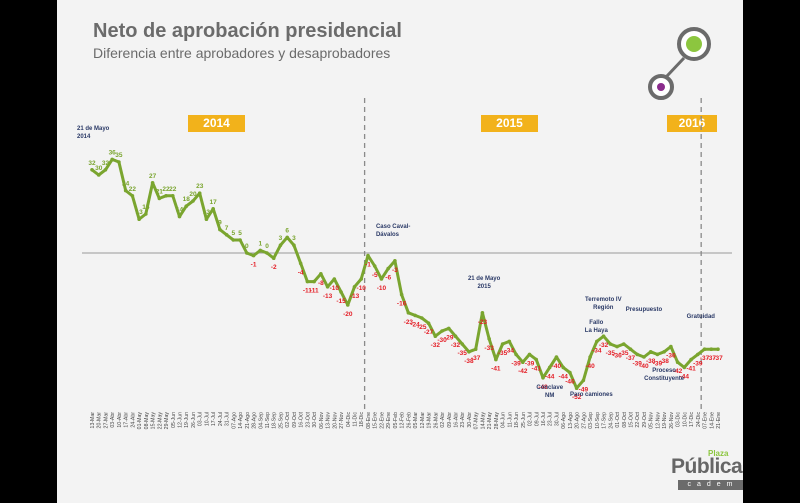 This screenshot has width=800, height=503. What do you see at coordinates (362, 419) in the screenshot?
I see `x-tick-label: 18-Dic` at bounding box center [362, 419].